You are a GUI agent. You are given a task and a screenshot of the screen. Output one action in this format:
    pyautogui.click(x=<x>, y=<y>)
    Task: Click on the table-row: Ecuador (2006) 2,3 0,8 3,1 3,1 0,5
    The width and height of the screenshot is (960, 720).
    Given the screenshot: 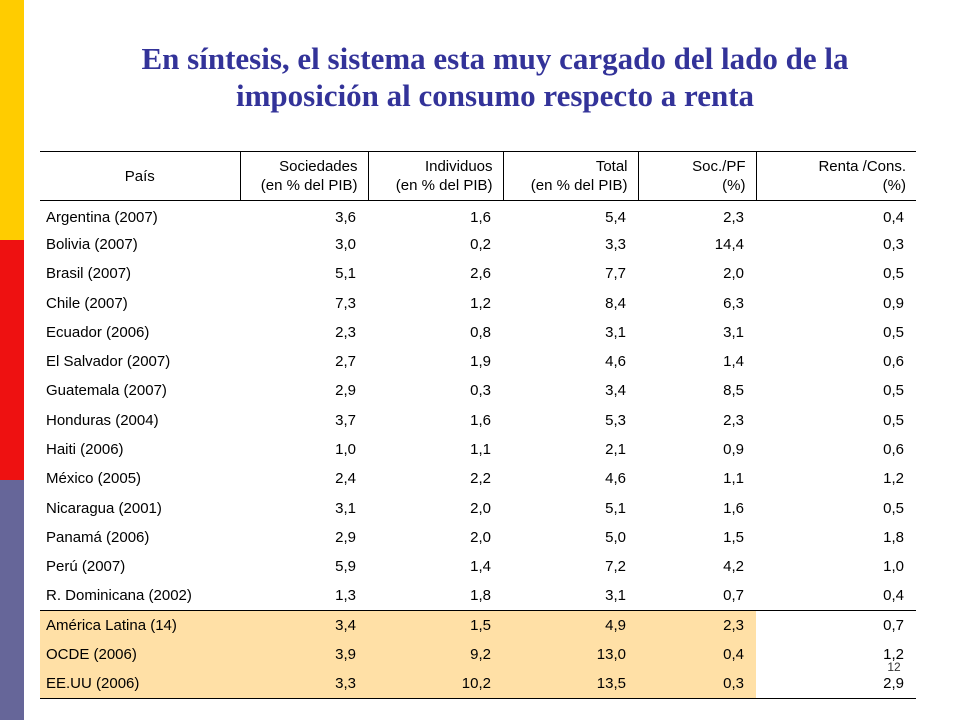 What is the action you would take?
    pyautogui.click(x=478, y=332)
    